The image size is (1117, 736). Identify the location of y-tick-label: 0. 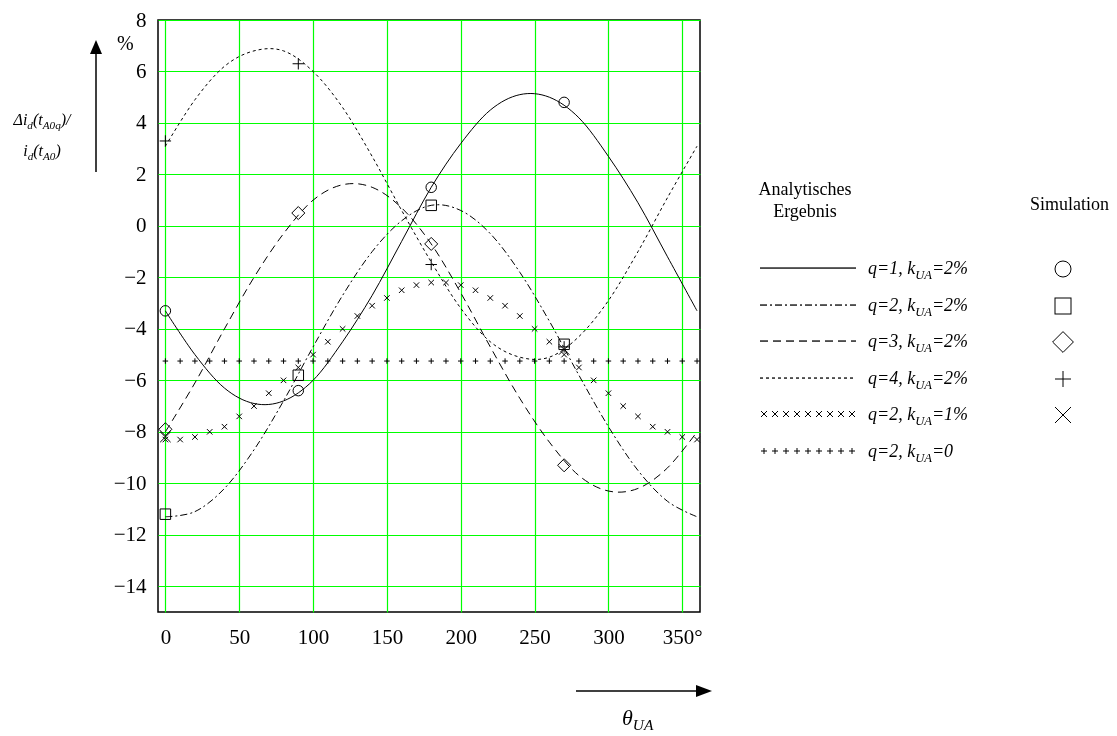
(141, 225).